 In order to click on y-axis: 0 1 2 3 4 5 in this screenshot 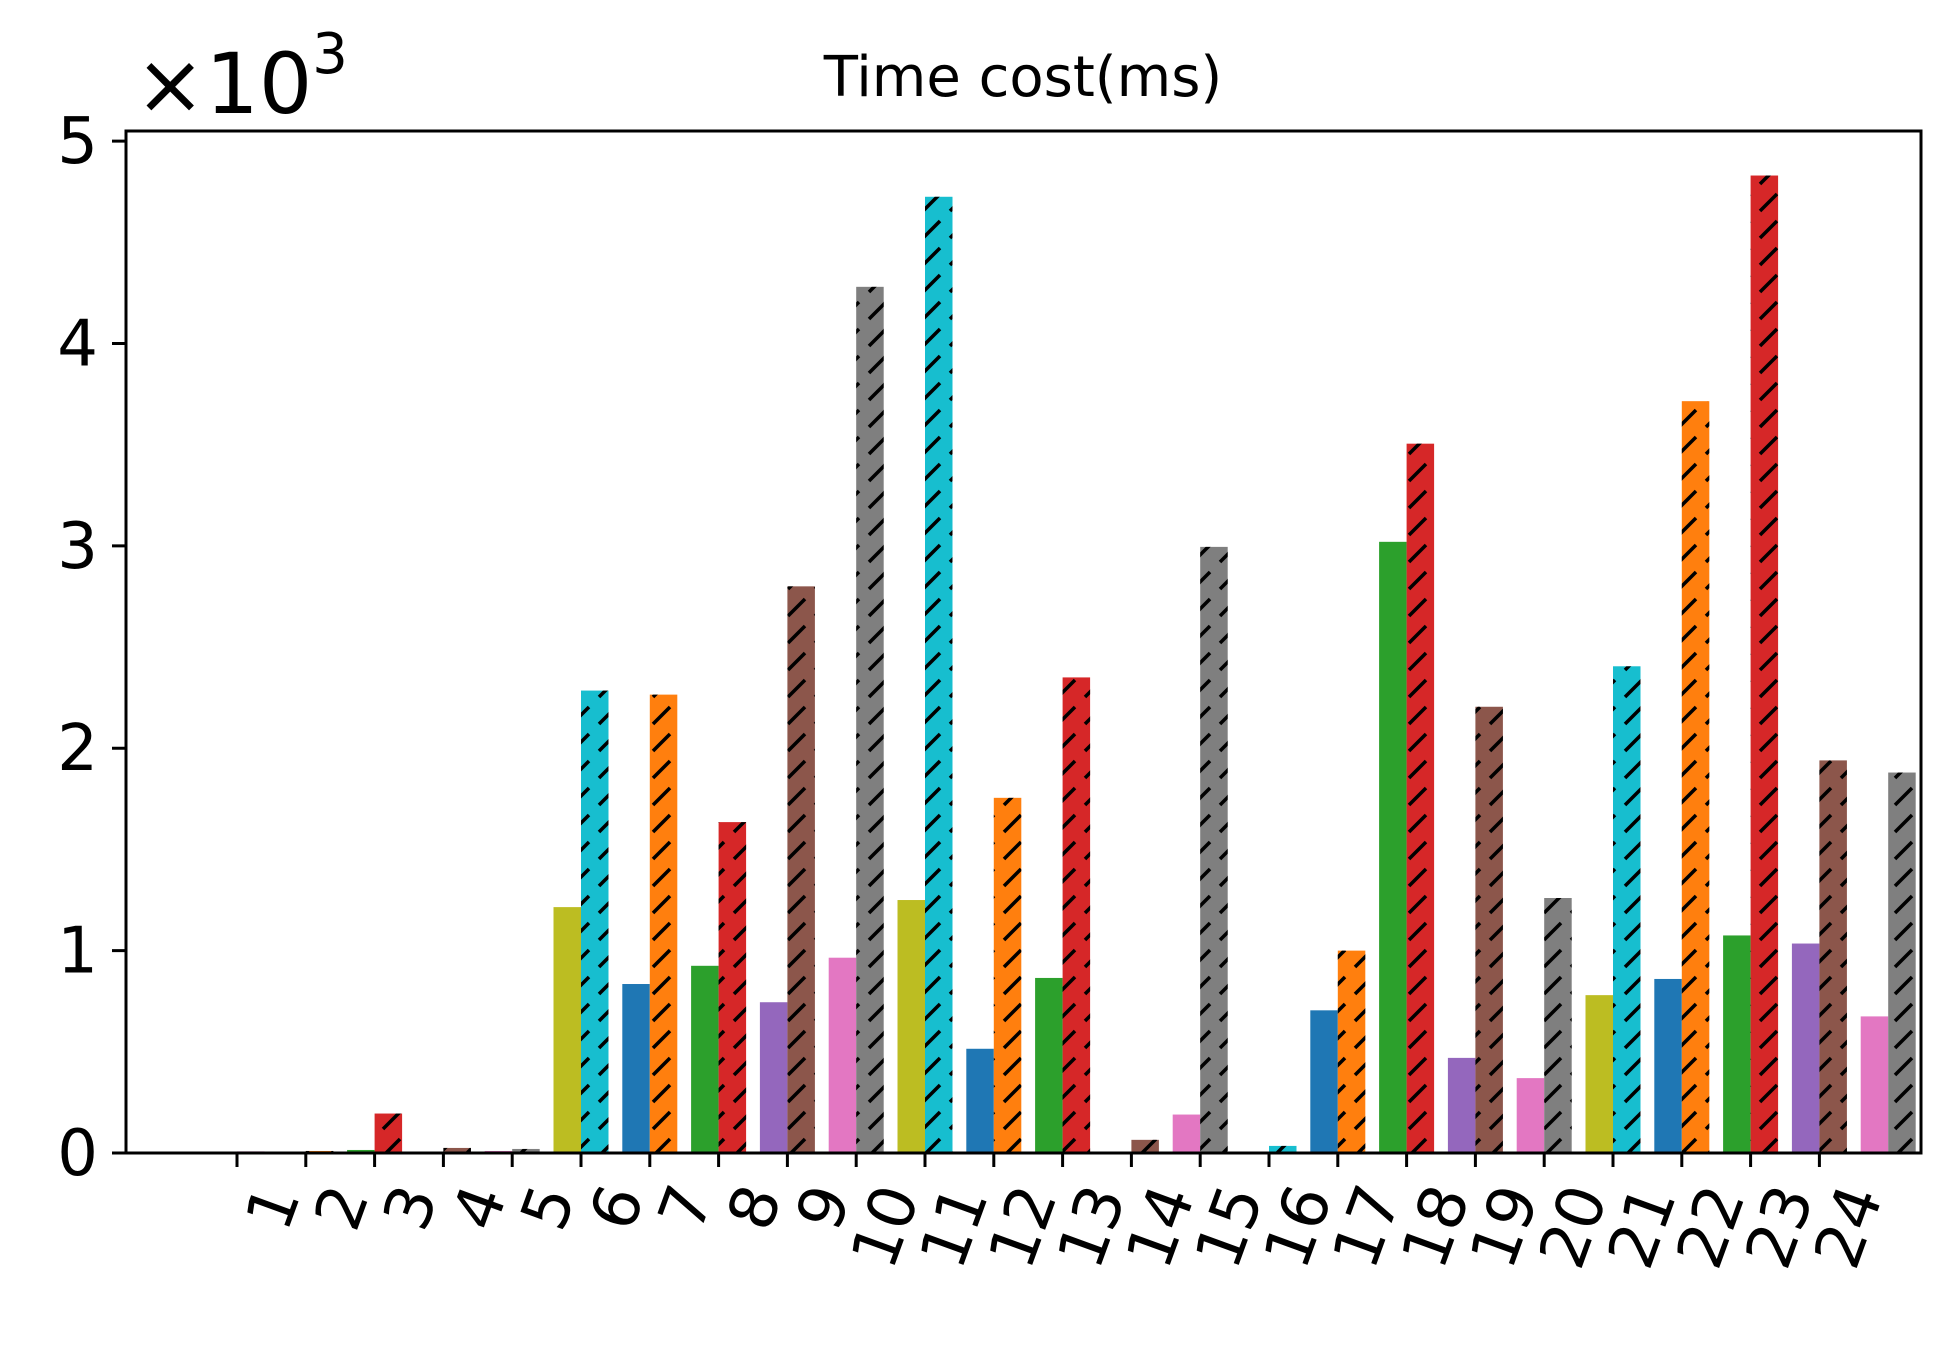, I will do `click(91, 648)`.